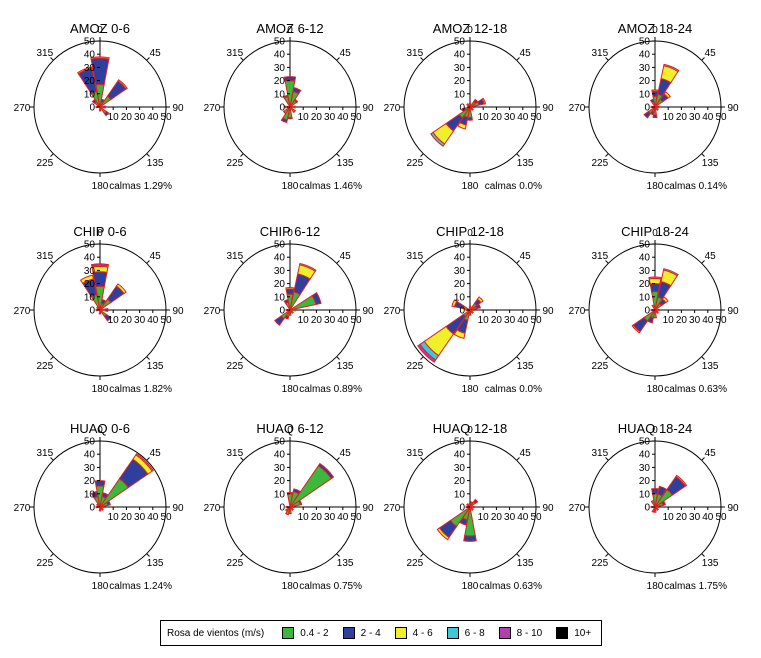 The height and width of the screenshot is (658, 761). What do you see at coordinates (290, 231) in the screenshot?
I see `chart-title: CHIP 6-12` at bounding box center [290, 231].